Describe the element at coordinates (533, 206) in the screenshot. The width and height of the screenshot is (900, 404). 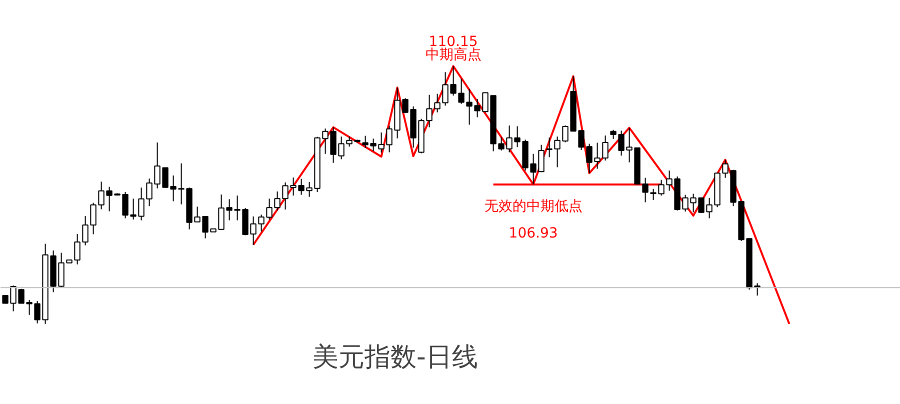
I see `annotation: 无效的中期低点` at that location.